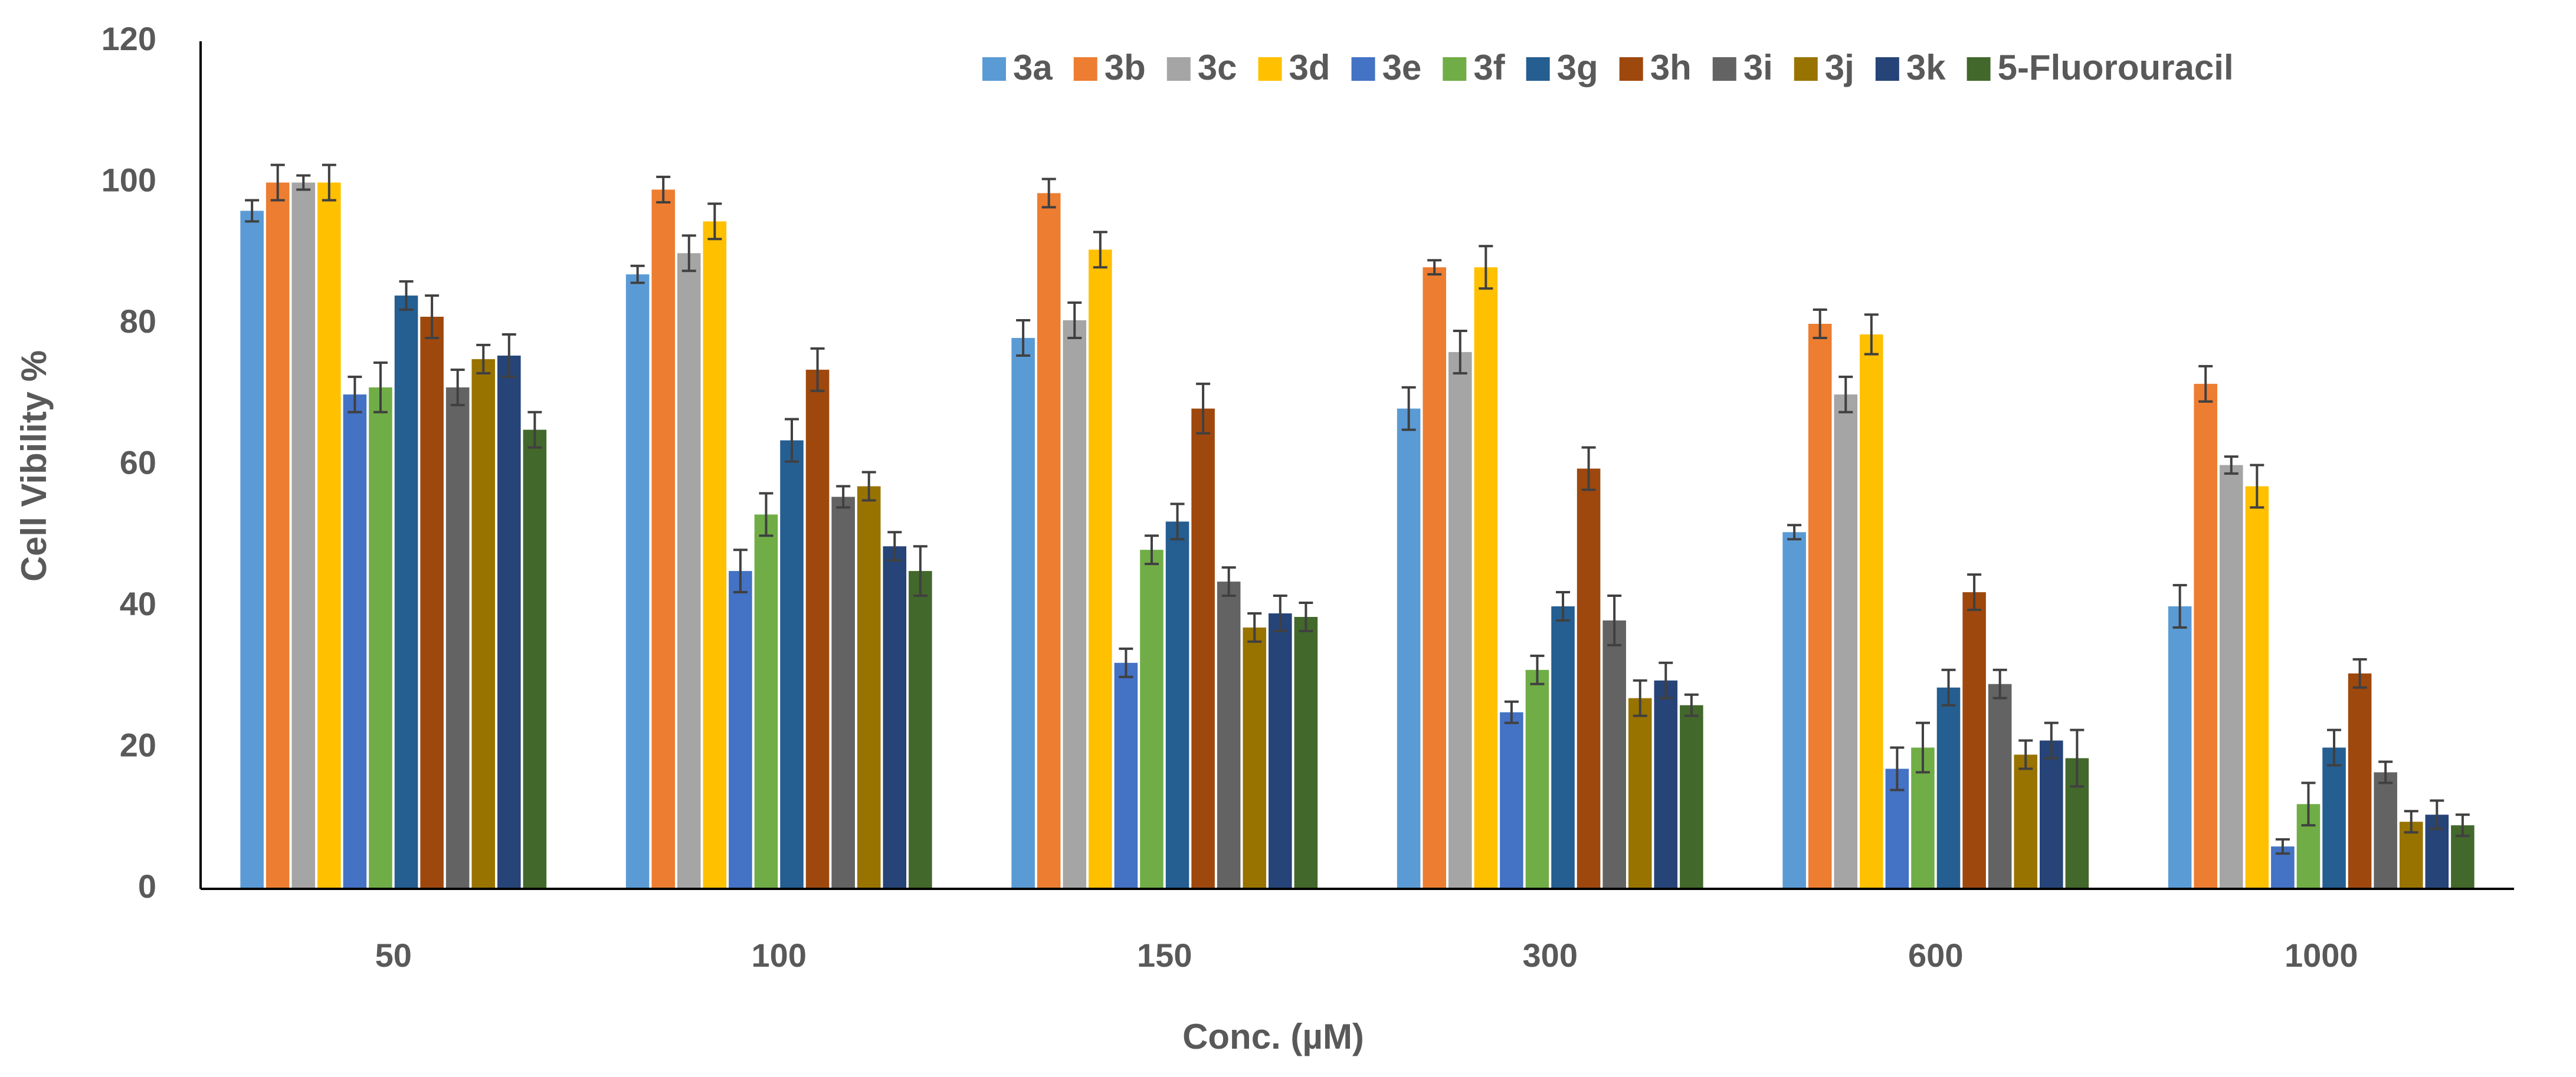 Image resolution: width=2576 pixels, height=1077 pixels. I want to click on y-tick-label: 120, so click(128, 38).